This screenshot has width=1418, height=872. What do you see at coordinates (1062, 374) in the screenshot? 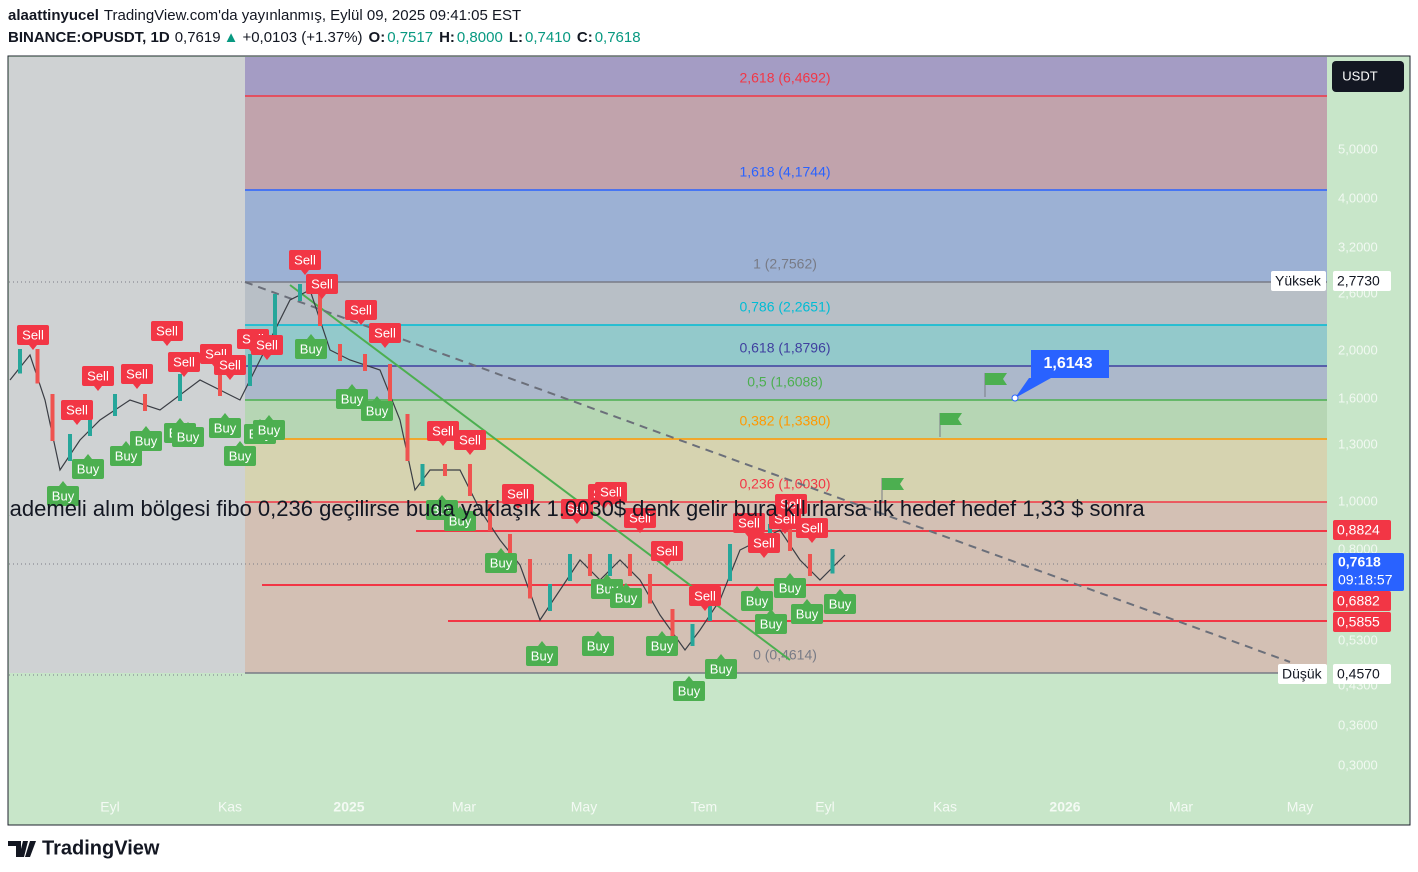
I see `callout` at bounding box center [1062, 374].